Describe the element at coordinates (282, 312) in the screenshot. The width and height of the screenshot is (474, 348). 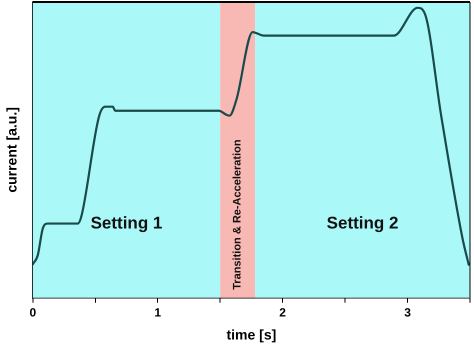
I see `x-tick-label: 2` at that location.